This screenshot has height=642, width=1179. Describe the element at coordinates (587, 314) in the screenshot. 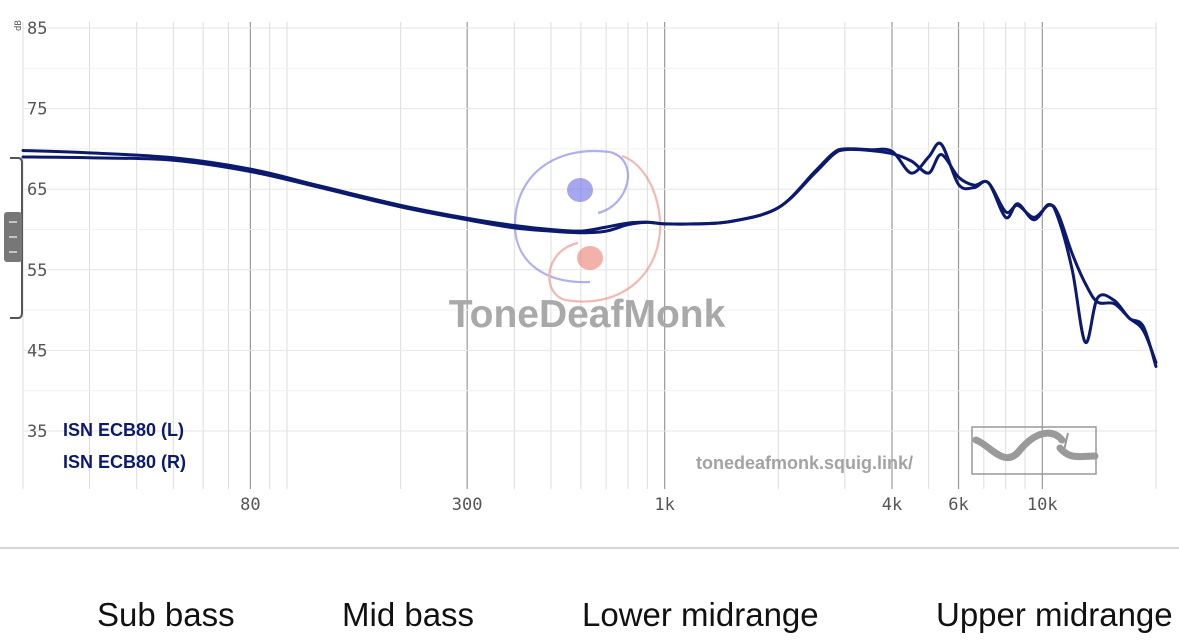

I see `watermark-brand: ToneDeafMonk` at that location.